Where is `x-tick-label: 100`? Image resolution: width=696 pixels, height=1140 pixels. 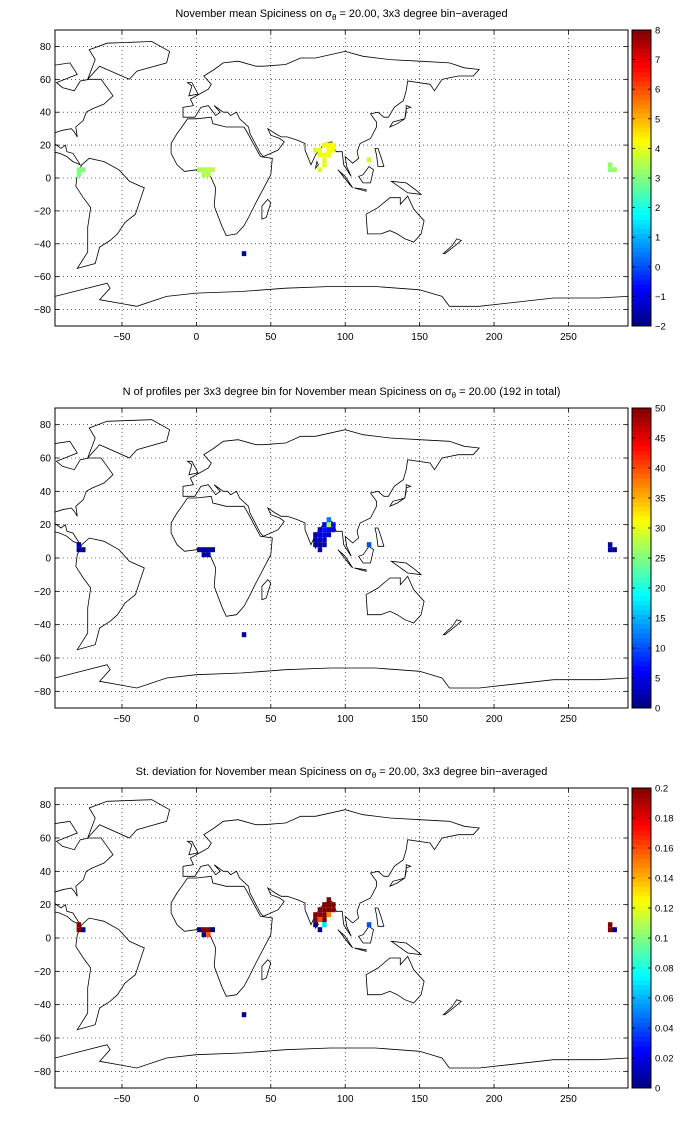
x-tick-label: 100 is located at coordinates (345, 1099).